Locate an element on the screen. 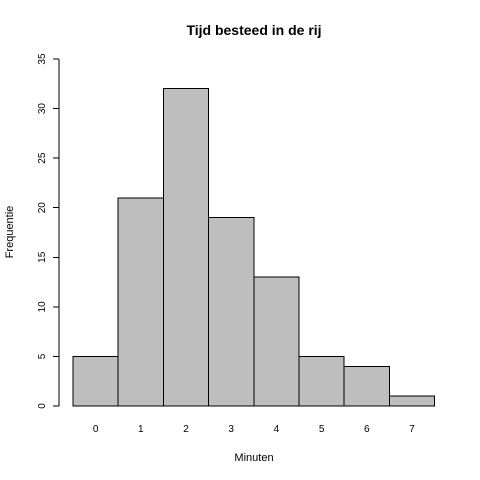 This screenshot has width=480, height=480. x-tick-label-6: 6 is located at coordinates (367, 429).